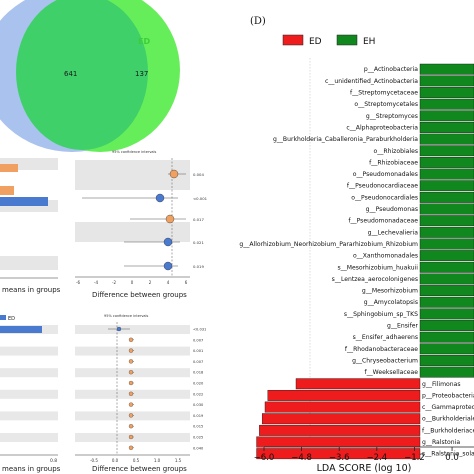 This screenshot has height=474, width=474. I want to click on panel-e-legend-label: ED, so click(11, 319).